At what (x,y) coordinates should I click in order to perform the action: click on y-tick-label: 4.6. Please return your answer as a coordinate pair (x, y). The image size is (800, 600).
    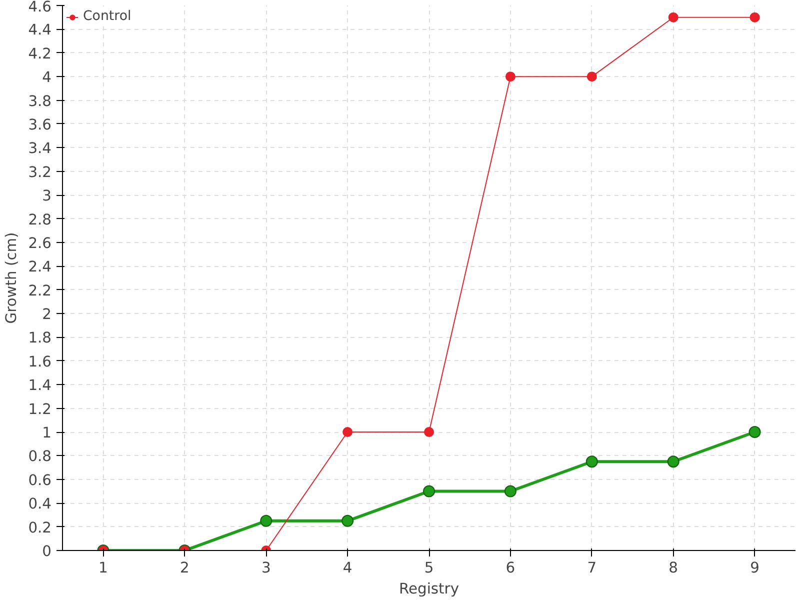
    Looking at the image, I should click on (40, 8).